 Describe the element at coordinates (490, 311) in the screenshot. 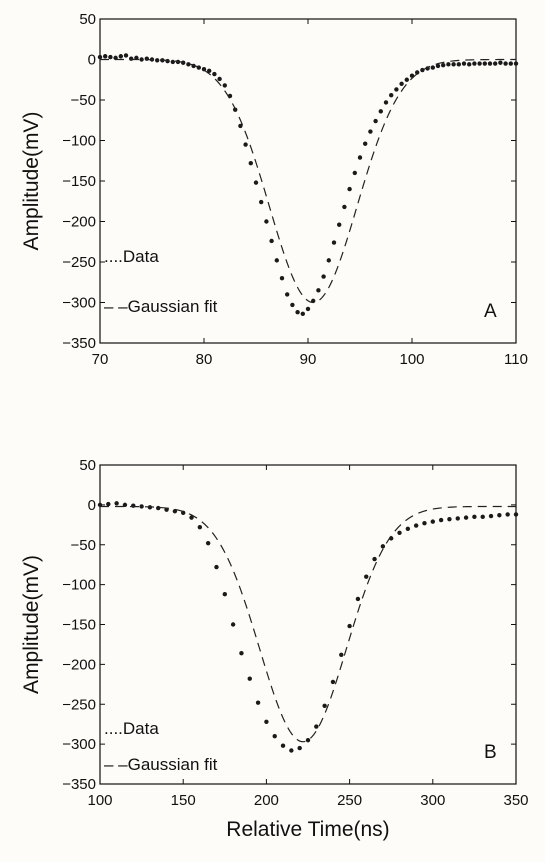

I see `panel-label: A` at that location.